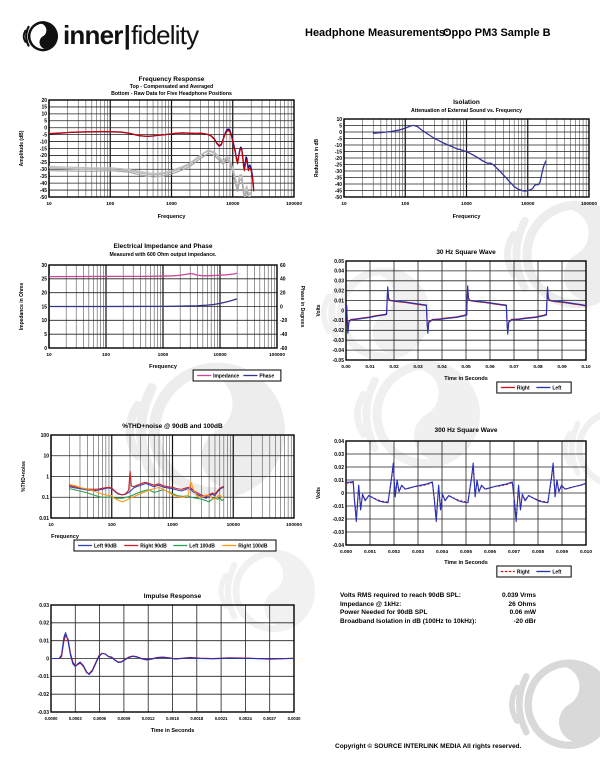 This screenshot has height=778, width=600. What do you see at coordinates (221, 718) in the screenshot?
I see `svg-text: 0.0021` at bounding box center [221, 718].